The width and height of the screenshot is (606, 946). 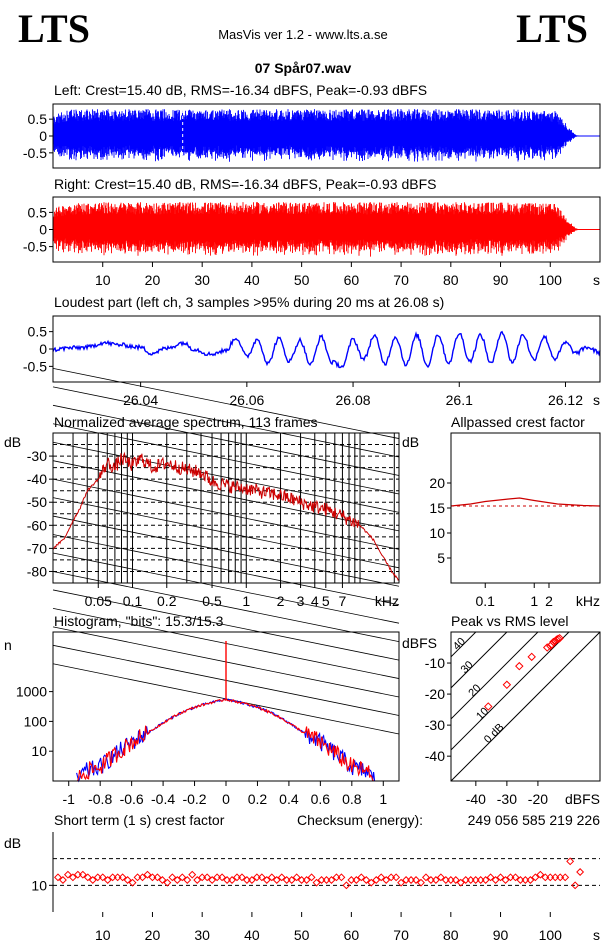 What do you see at coordinates (153, 935) in the screenshot?
I see `short-term-crest-xtick-label: 20` at bounding box center [153, 935].